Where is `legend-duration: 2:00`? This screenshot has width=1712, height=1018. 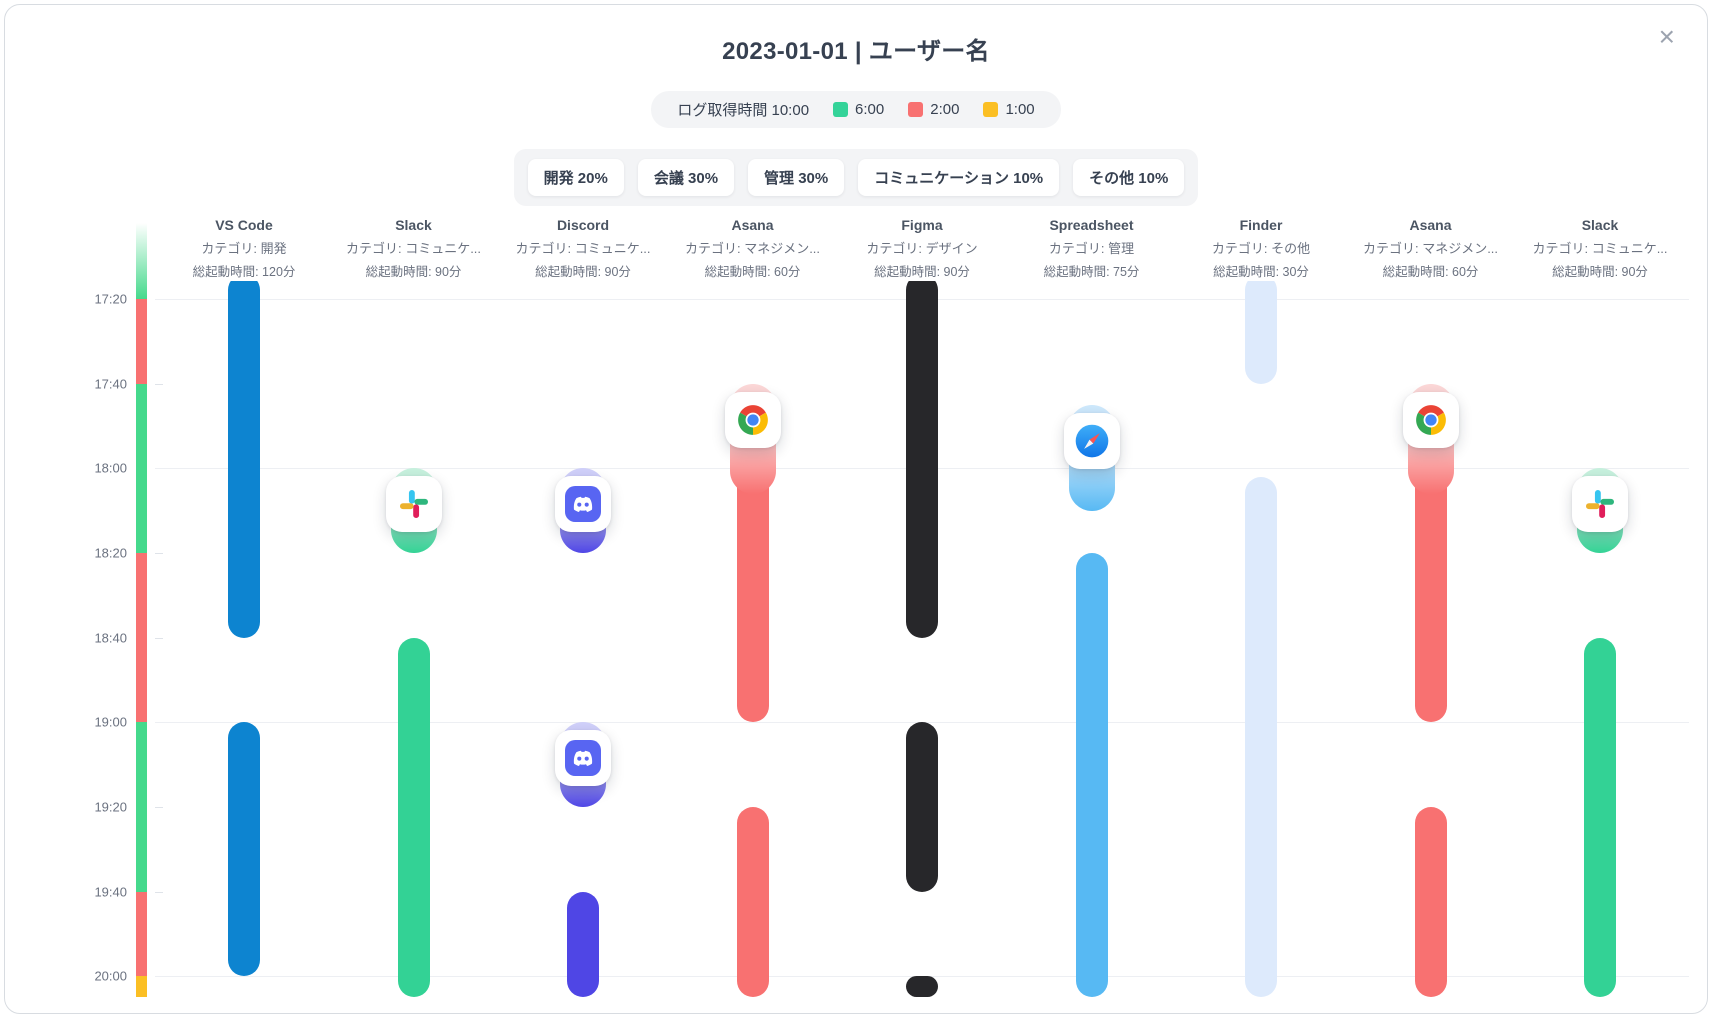 legend-duration: 2:00 is located at coordinates (945, 109).